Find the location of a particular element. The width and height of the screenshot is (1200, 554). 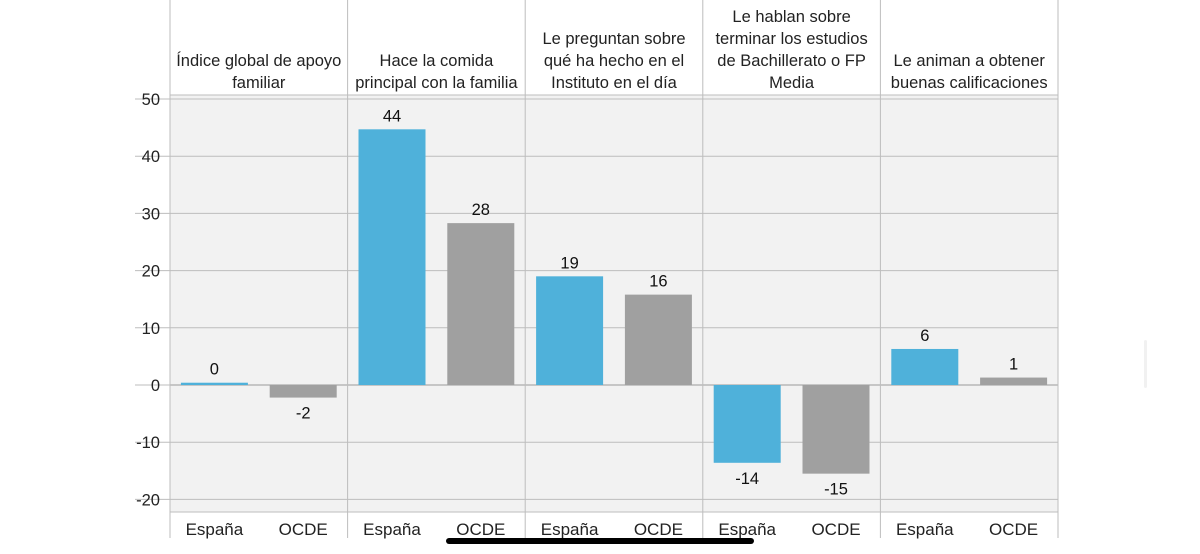

panel-title-line: Le hablan sobre is located at coordinates (791, 17).